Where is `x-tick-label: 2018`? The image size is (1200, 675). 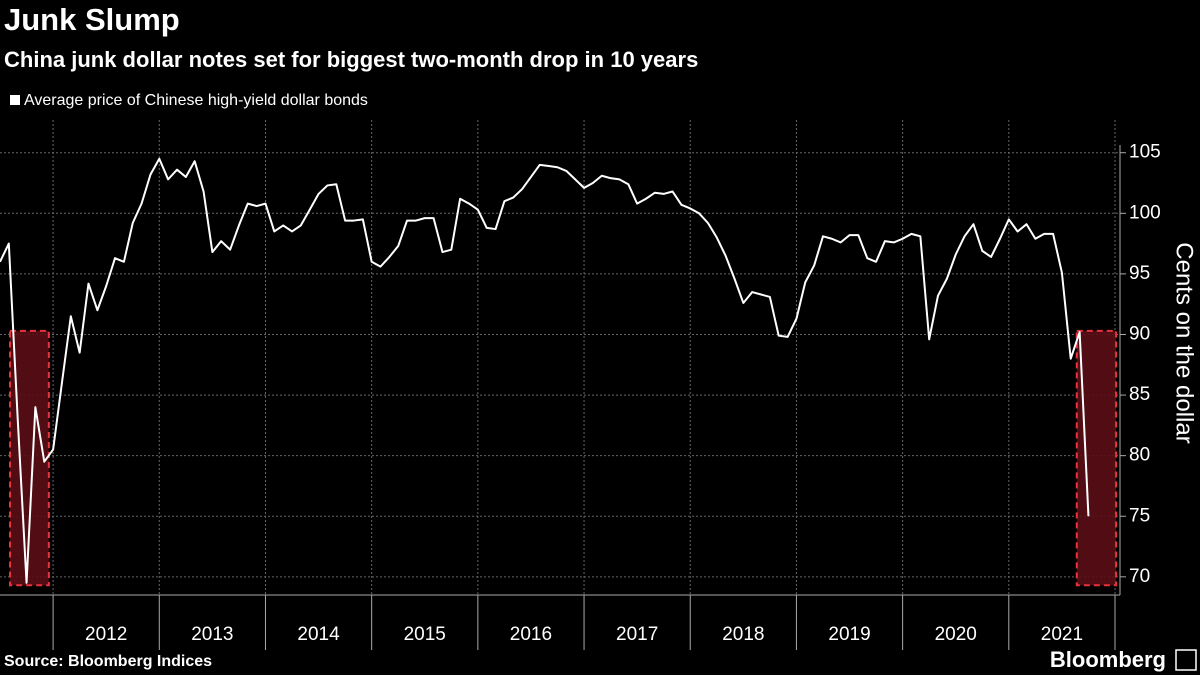
x-tick-label: 2018 is located at coordinates (743, 634).